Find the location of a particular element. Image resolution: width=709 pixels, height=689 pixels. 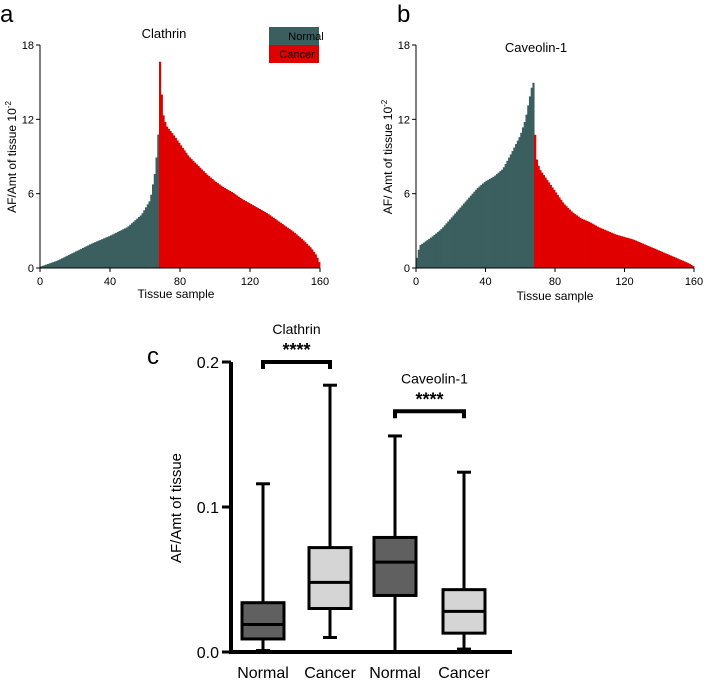

legend-label-normal: Normal is located at coordinates (305, 37).